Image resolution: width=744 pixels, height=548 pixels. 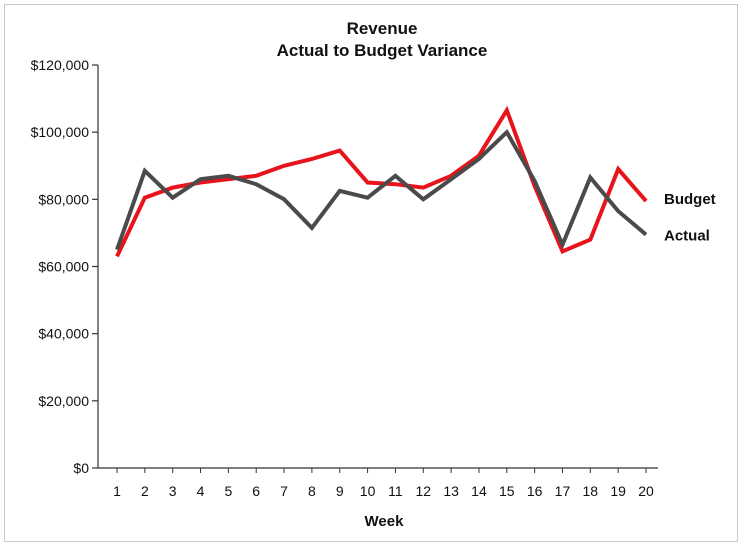 What do you see at coordinates (201, 491) in the screenshot?
I see `x-tick-label: 4` at bounding box center [201, 491].